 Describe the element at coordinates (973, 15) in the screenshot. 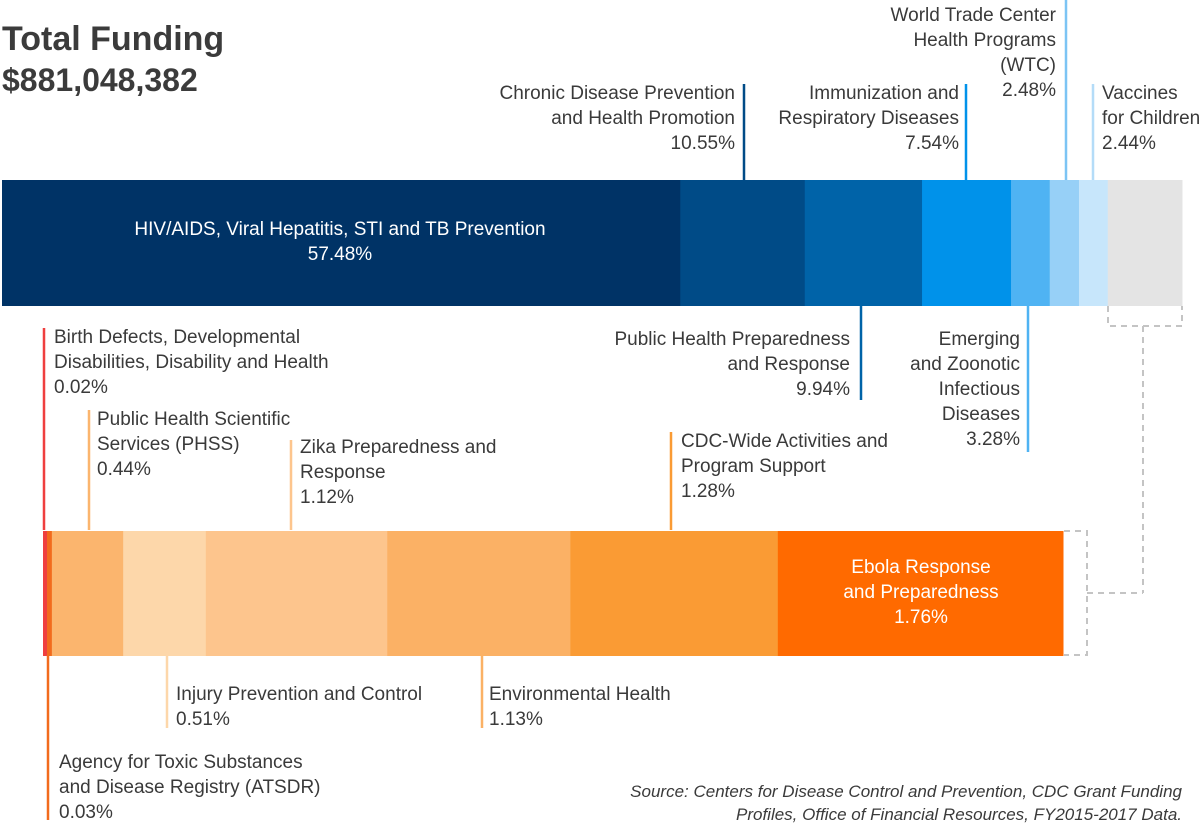

I see `label-wtc-line1: World Trade Center` at that location.